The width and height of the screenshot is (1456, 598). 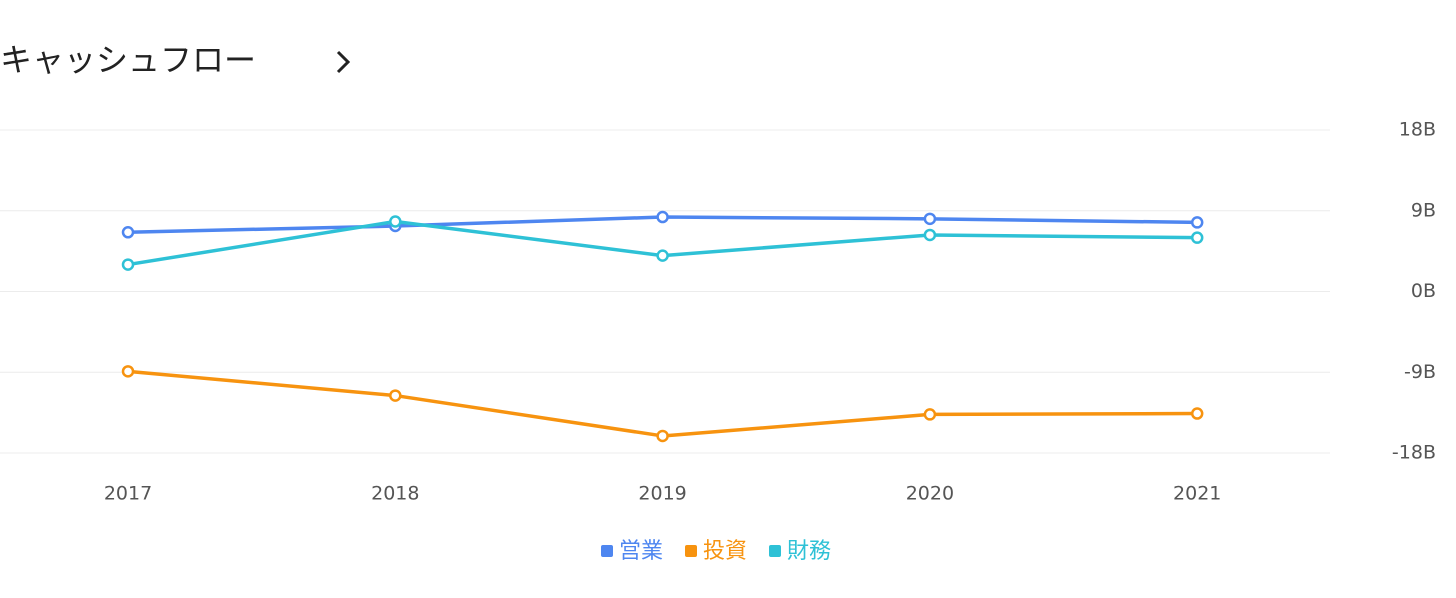 I want to click on legend-label: 財務, so click(x=809, y=551).